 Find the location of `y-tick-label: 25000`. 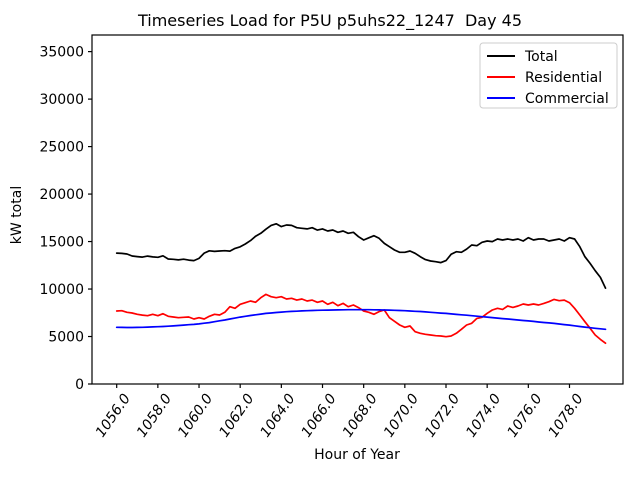

y-tick-label: 25000 is located at coordinates (61, 148).